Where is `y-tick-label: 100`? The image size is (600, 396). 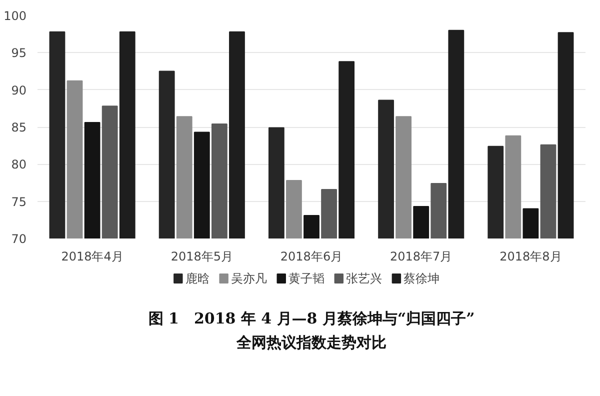 y-tick-label: 100 is located at coordinates (15, 16).